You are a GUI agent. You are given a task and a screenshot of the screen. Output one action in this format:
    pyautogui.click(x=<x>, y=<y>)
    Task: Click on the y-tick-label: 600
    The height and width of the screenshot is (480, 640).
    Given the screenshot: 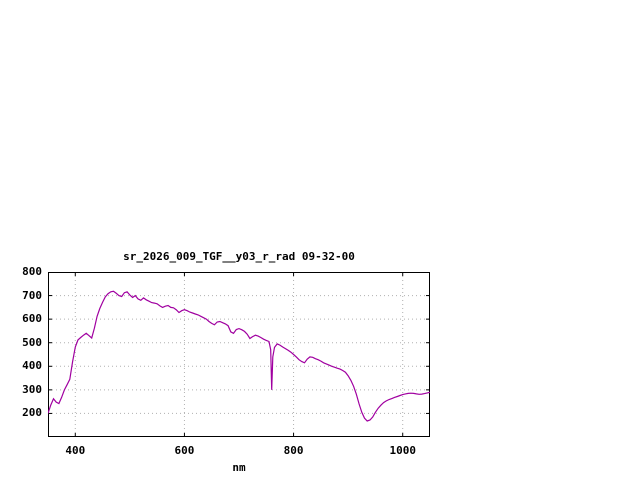 What is the action you would take?
    pyautogui.click(x=32, y=319)
    